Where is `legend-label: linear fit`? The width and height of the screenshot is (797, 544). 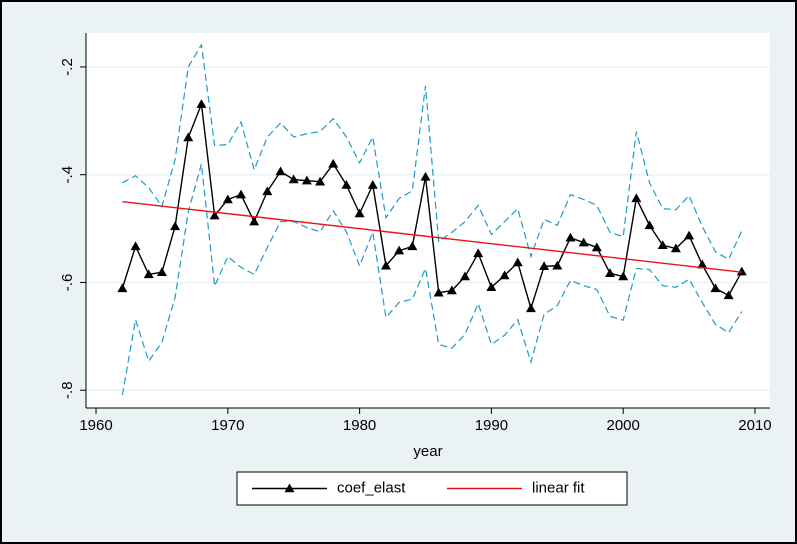
legend-label: linear fit is located at coordinates (558, 487).